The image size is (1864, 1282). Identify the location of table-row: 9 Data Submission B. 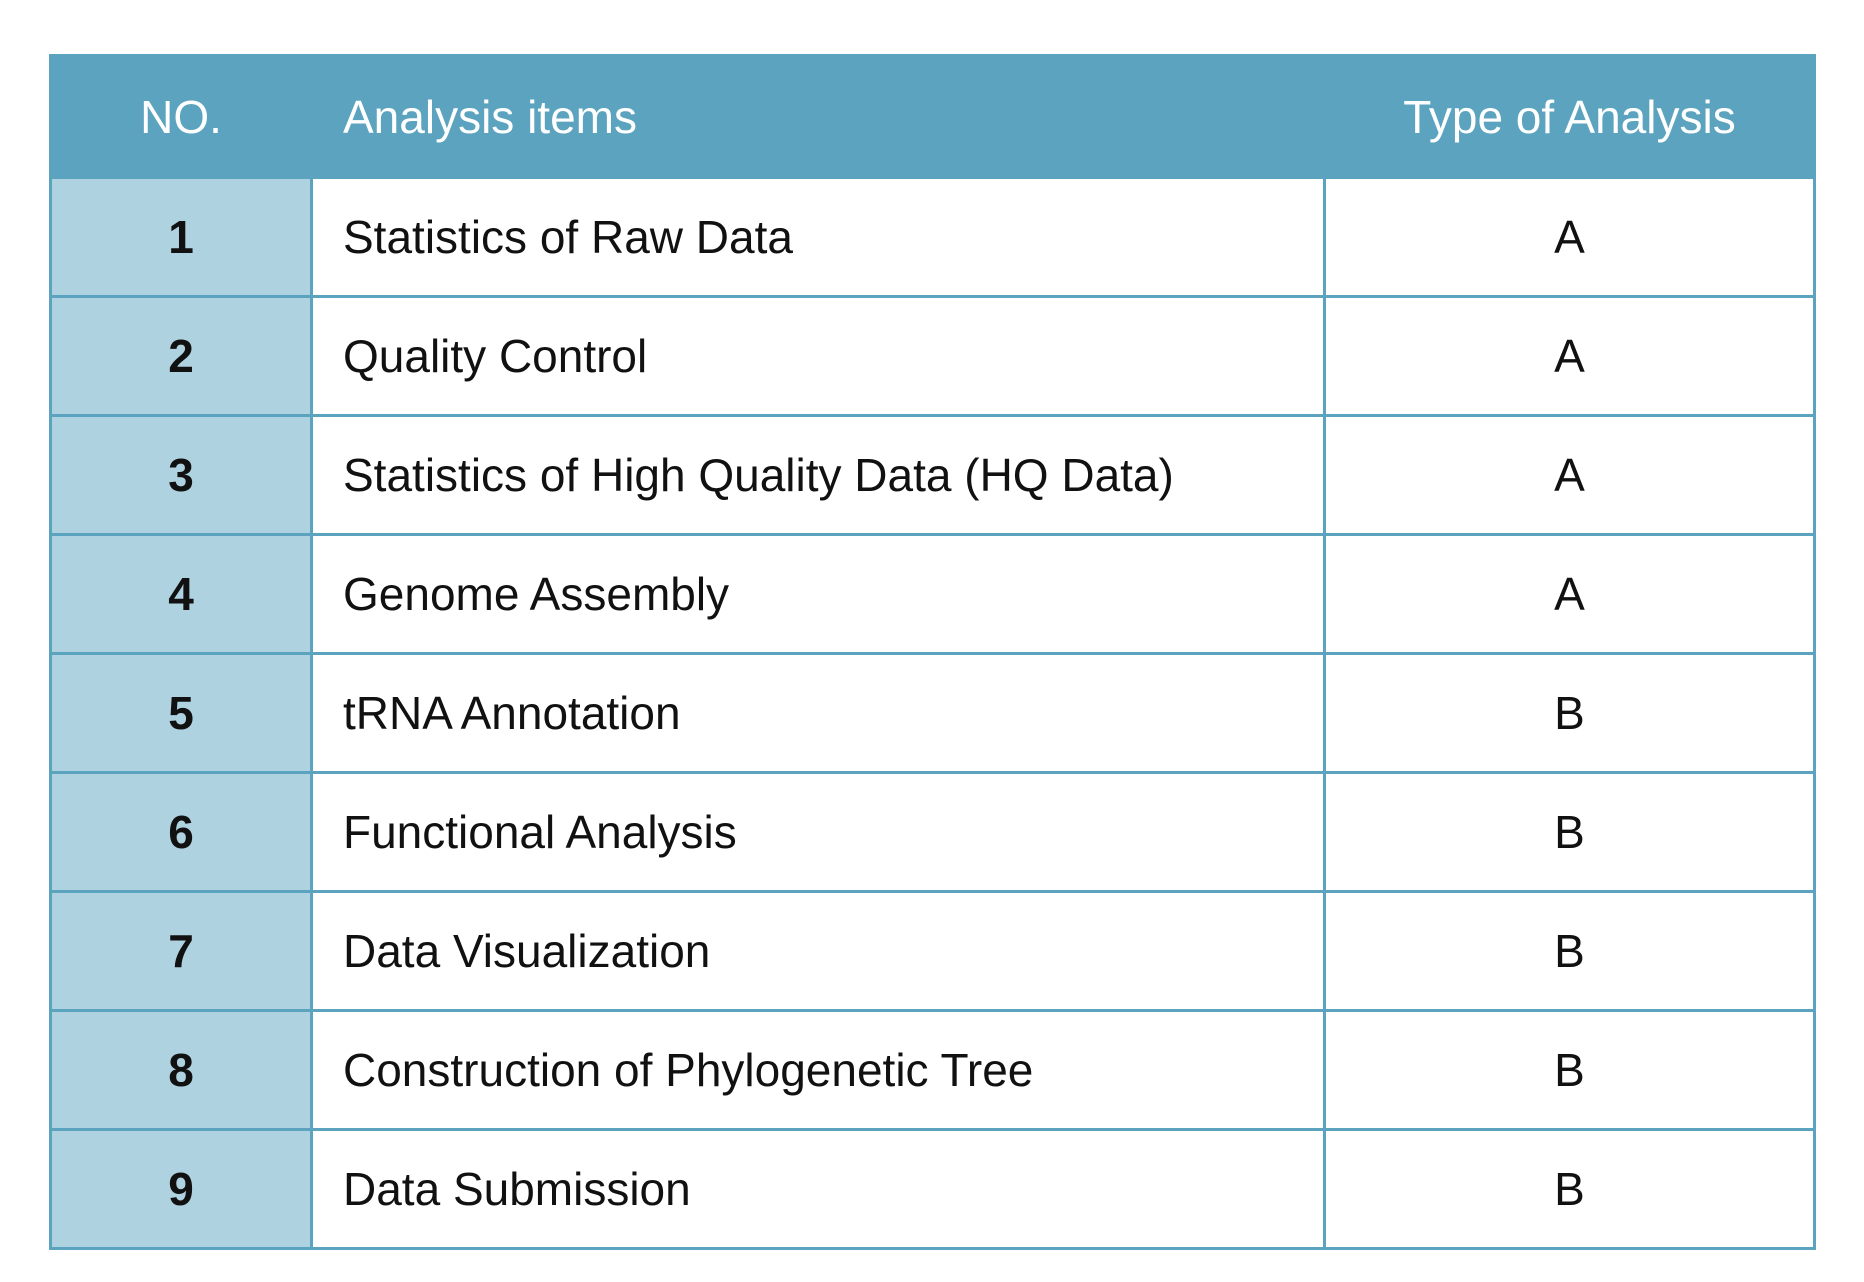
(932, 1189).